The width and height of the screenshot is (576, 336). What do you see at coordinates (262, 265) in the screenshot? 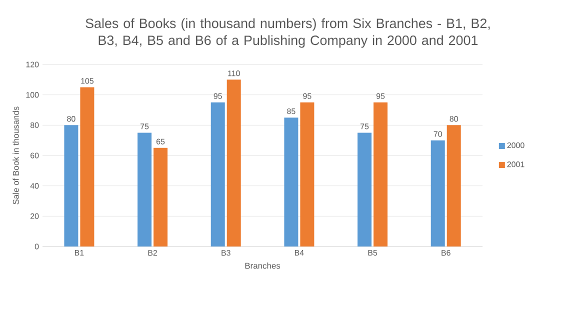
I see `x-axis-title: Branches` at bounding box center [262, 265].